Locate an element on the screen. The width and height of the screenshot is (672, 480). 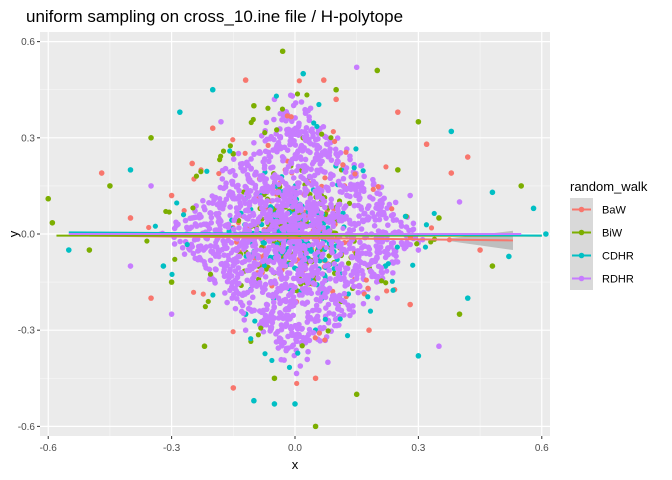
x-tick-label: 0.3 is located at coordinates (418, 448).